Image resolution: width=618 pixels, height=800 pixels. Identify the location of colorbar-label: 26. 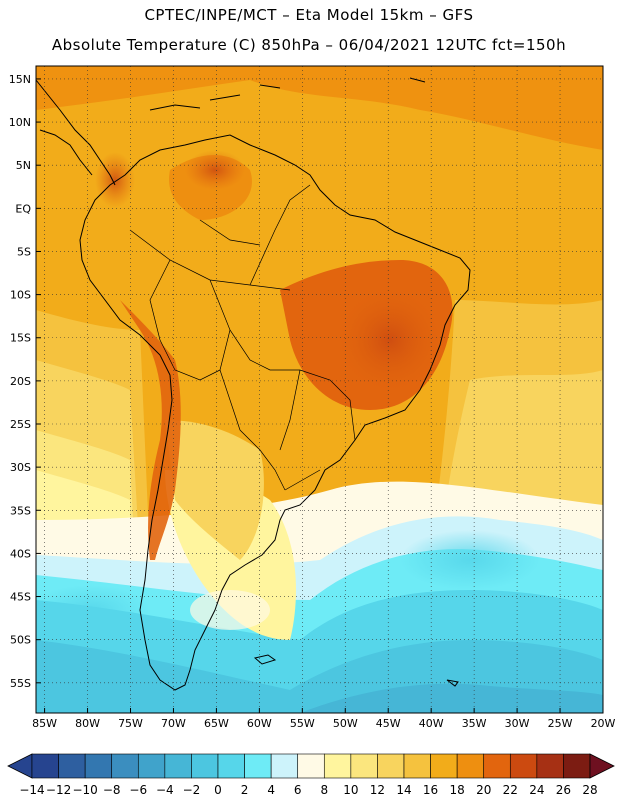
(563, 790).